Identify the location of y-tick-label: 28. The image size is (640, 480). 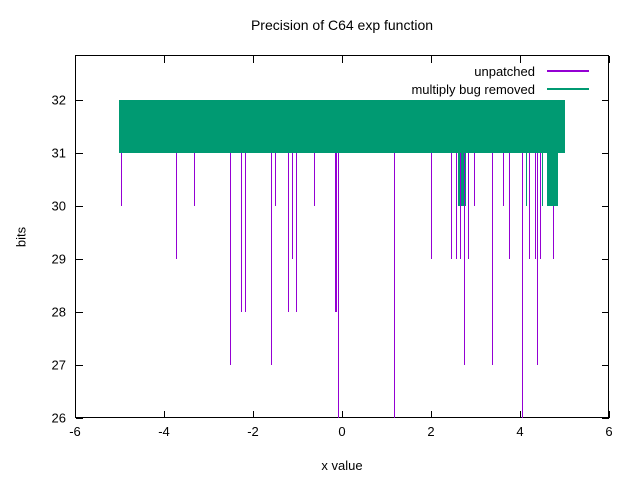
(58, 312).